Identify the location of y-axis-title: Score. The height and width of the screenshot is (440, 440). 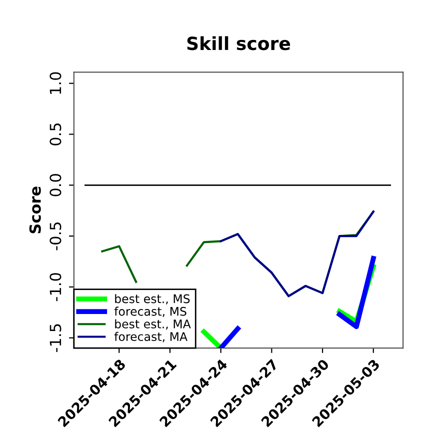
(35, 210).